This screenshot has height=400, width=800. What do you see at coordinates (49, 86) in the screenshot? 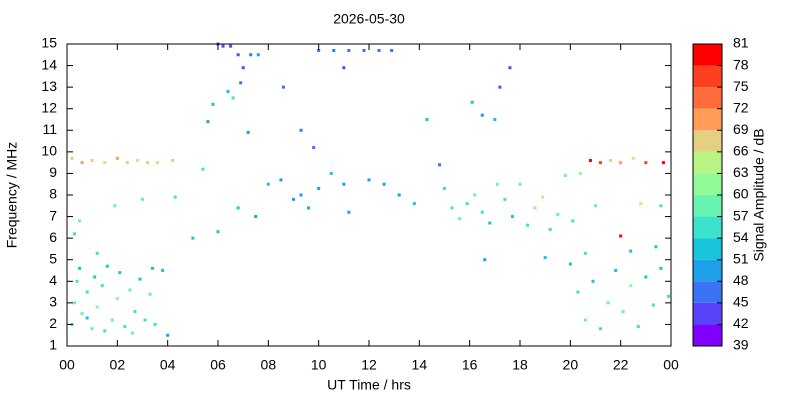
I see `y-tick-label: 13` at bounding box center [49, 86].